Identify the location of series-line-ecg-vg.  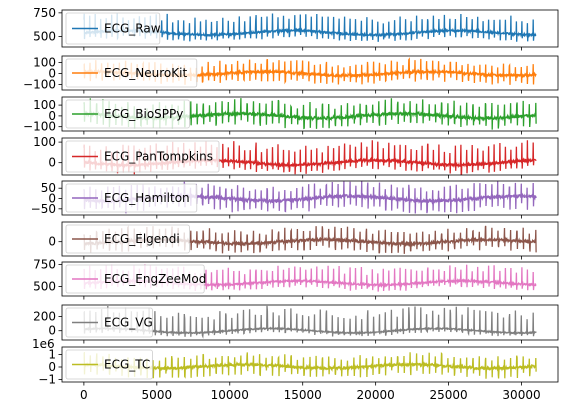
(310, 322).